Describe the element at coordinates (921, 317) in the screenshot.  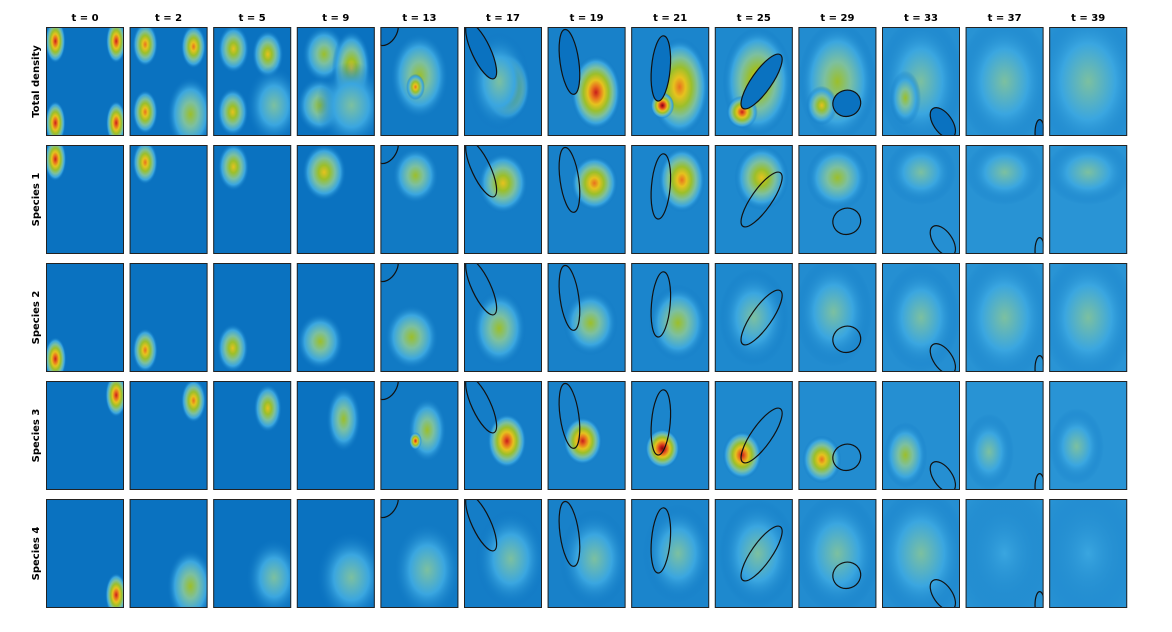
I see `panel-r2-c10` at that location.